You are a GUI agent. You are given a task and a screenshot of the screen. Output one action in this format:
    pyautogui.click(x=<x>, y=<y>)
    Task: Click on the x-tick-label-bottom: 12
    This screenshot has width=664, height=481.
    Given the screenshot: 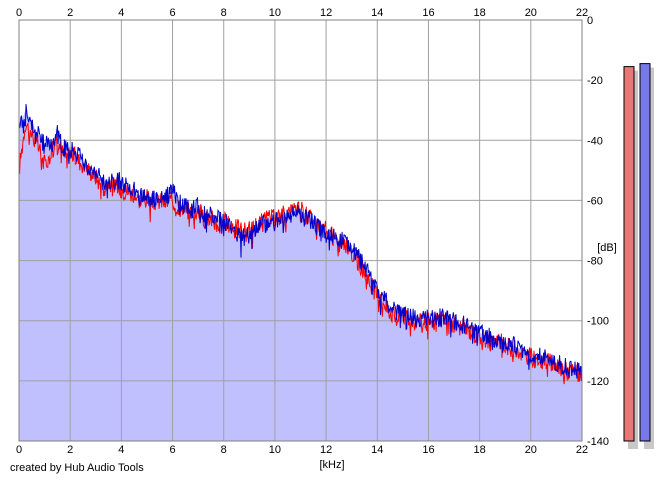 What is the action you would take?
    pyautogui.click(x=326, y=450)
    